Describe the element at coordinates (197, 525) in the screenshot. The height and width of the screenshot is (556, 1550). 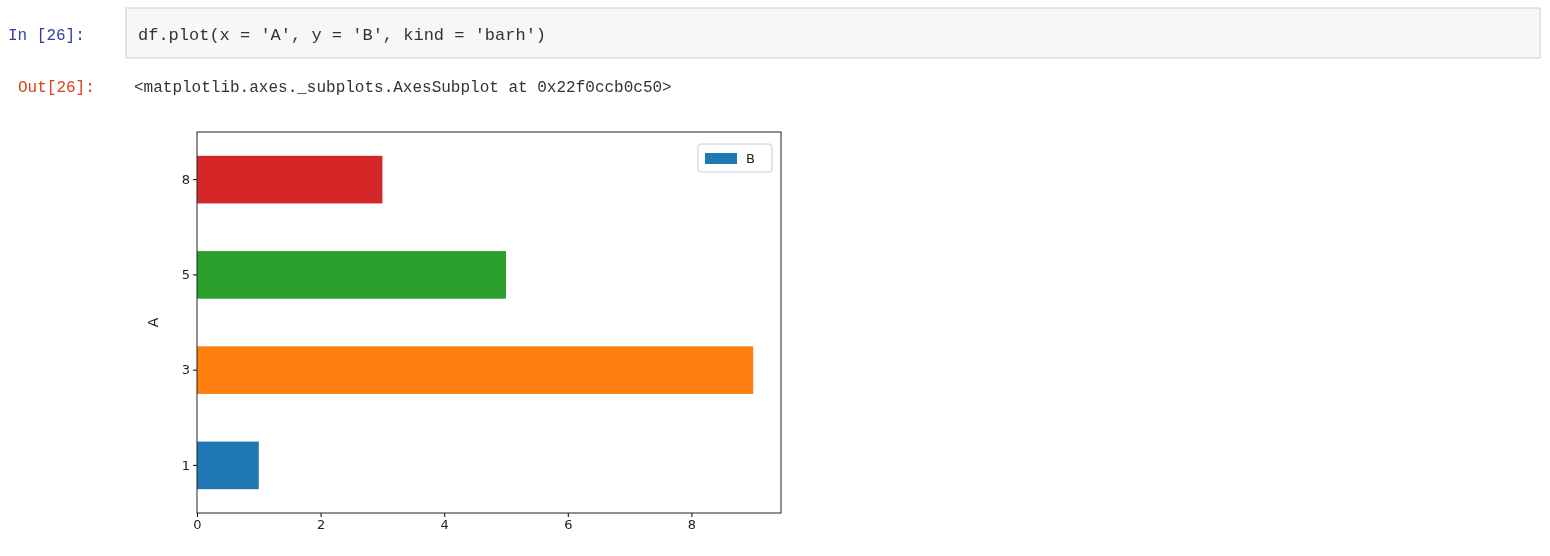
I see `x-tick-label: 0` at that location.